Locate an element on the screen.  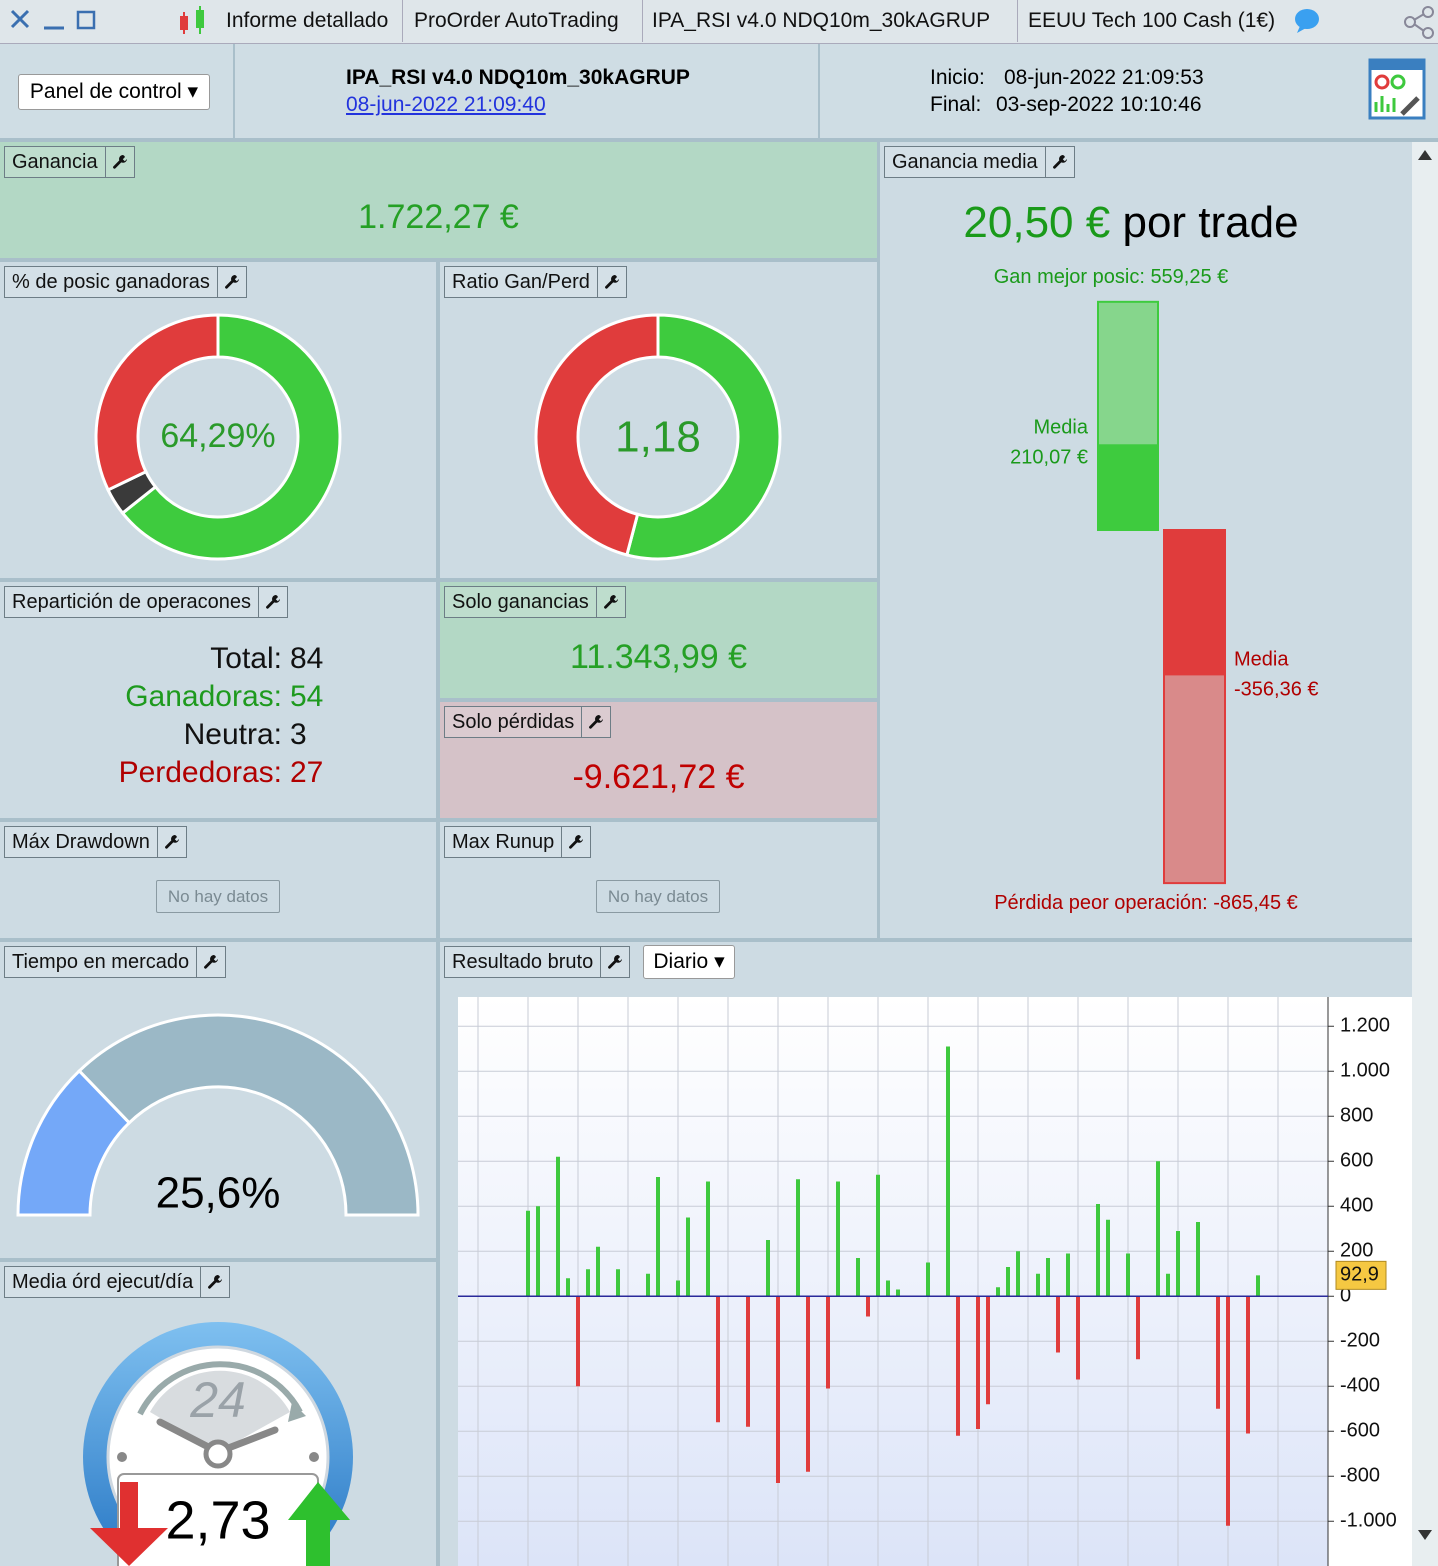
title-text: Ganancia is located at coordinates (55, 161).